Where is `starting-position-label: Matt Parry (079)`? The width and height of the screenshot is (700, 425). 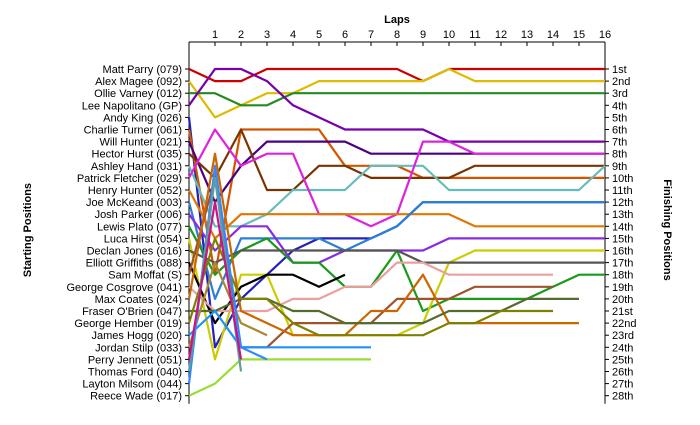
starting-position-label: Matt Parry (079) is located at coordinates (142, 70).